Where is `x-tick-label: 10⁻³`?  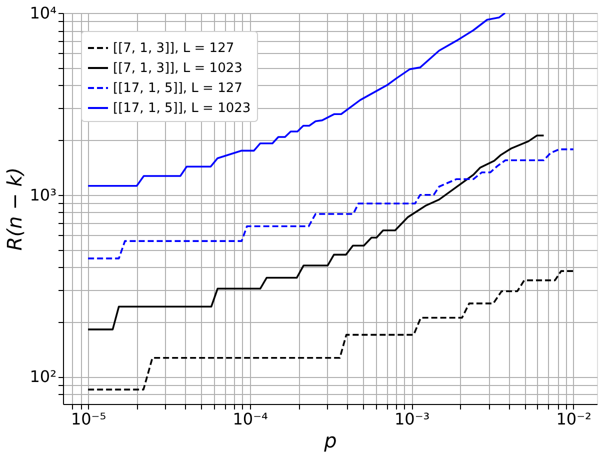
x-tick-label: 10⁻³ is located at coordinates (412, 419).